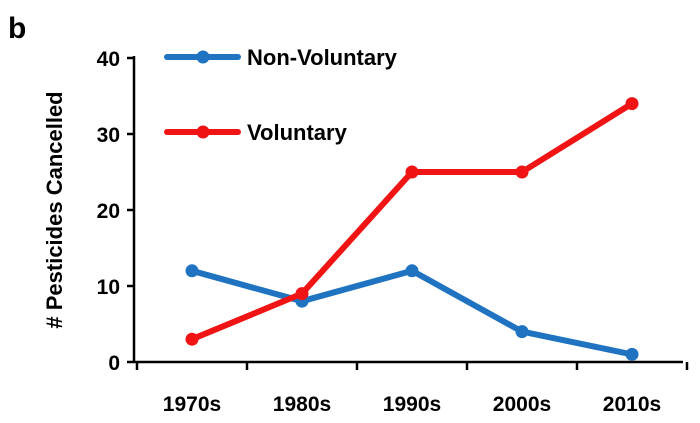  What do you see at coordinates (297, 132) in the screenshot?
I see `legend-label: Voluntary` at bounding box center [297, 132].